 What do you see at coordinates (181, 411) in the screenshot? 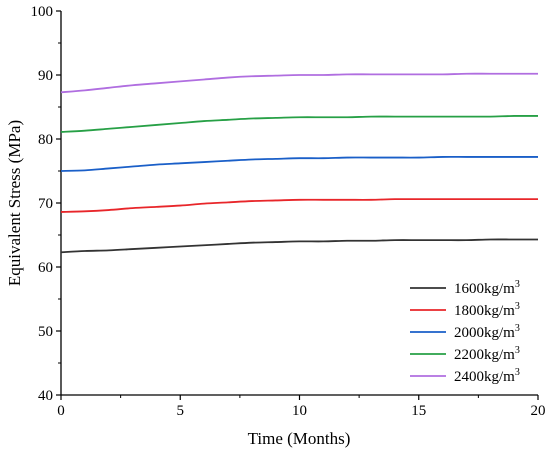
I see `x-tick-label: 5` at bounding box center [181, 411].